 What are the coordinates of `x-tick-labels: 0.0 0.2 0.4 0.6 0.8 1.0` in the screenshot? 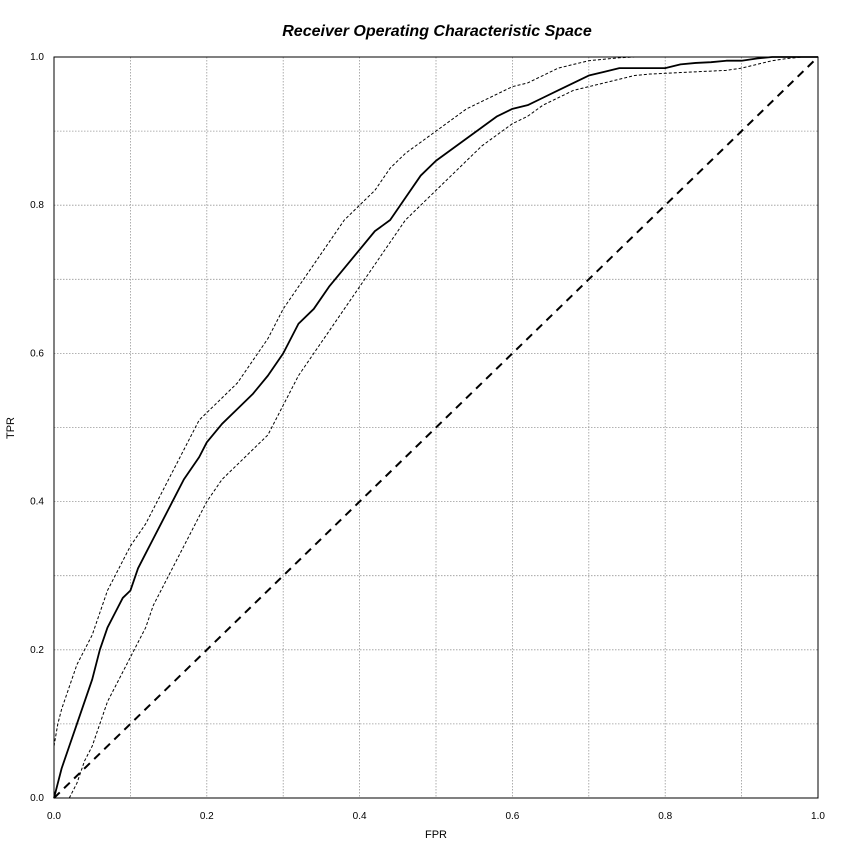 It's located at (436, 816).